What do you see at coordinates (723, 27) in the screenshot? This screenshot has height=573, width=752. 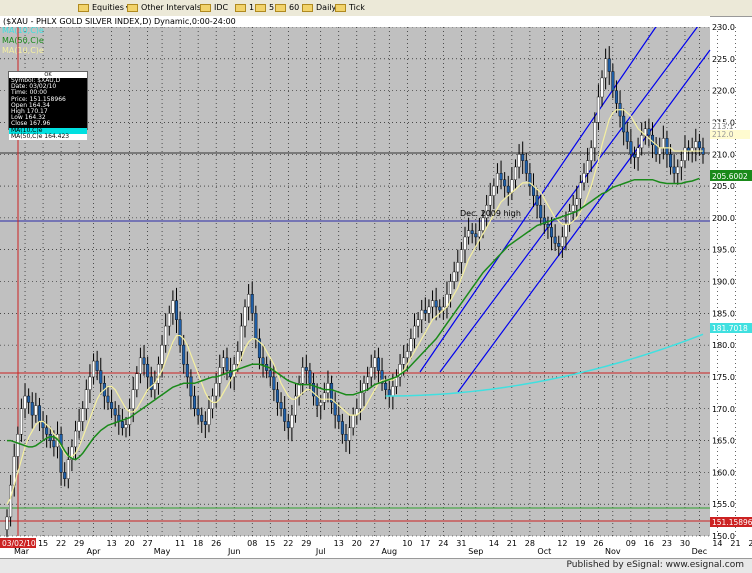 I see `price-tick-label: 230.0` at bounding box center [723, 27].